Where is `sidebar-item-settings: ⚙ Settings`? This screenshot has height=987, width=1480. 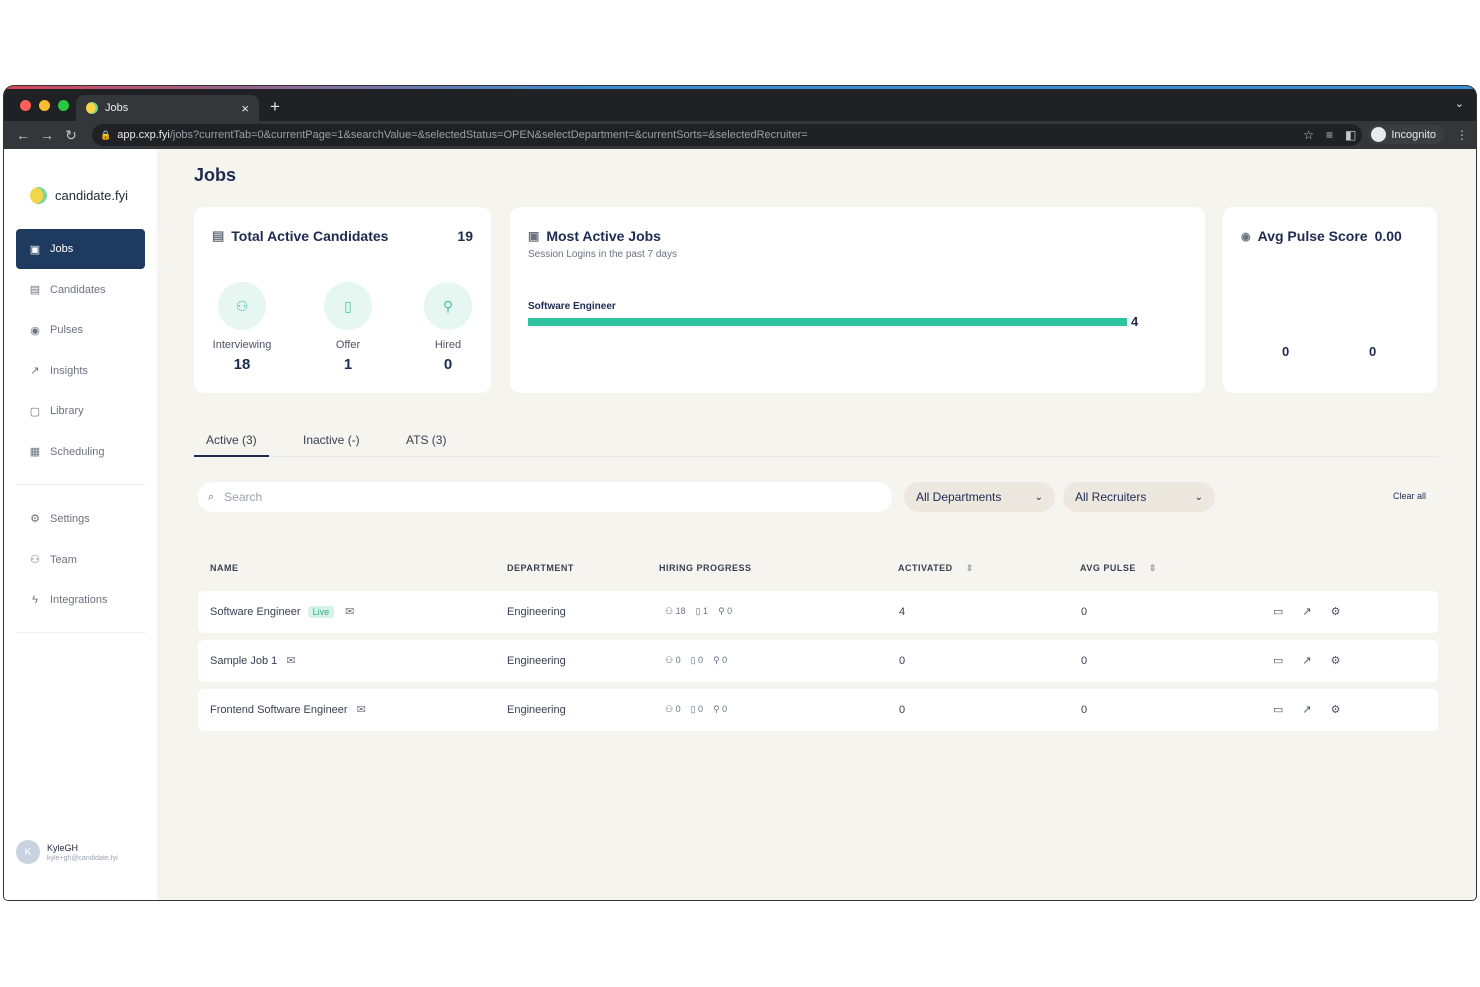
sidebar-item-settings: ⚙ Settings is located at coordinates (80, 519).